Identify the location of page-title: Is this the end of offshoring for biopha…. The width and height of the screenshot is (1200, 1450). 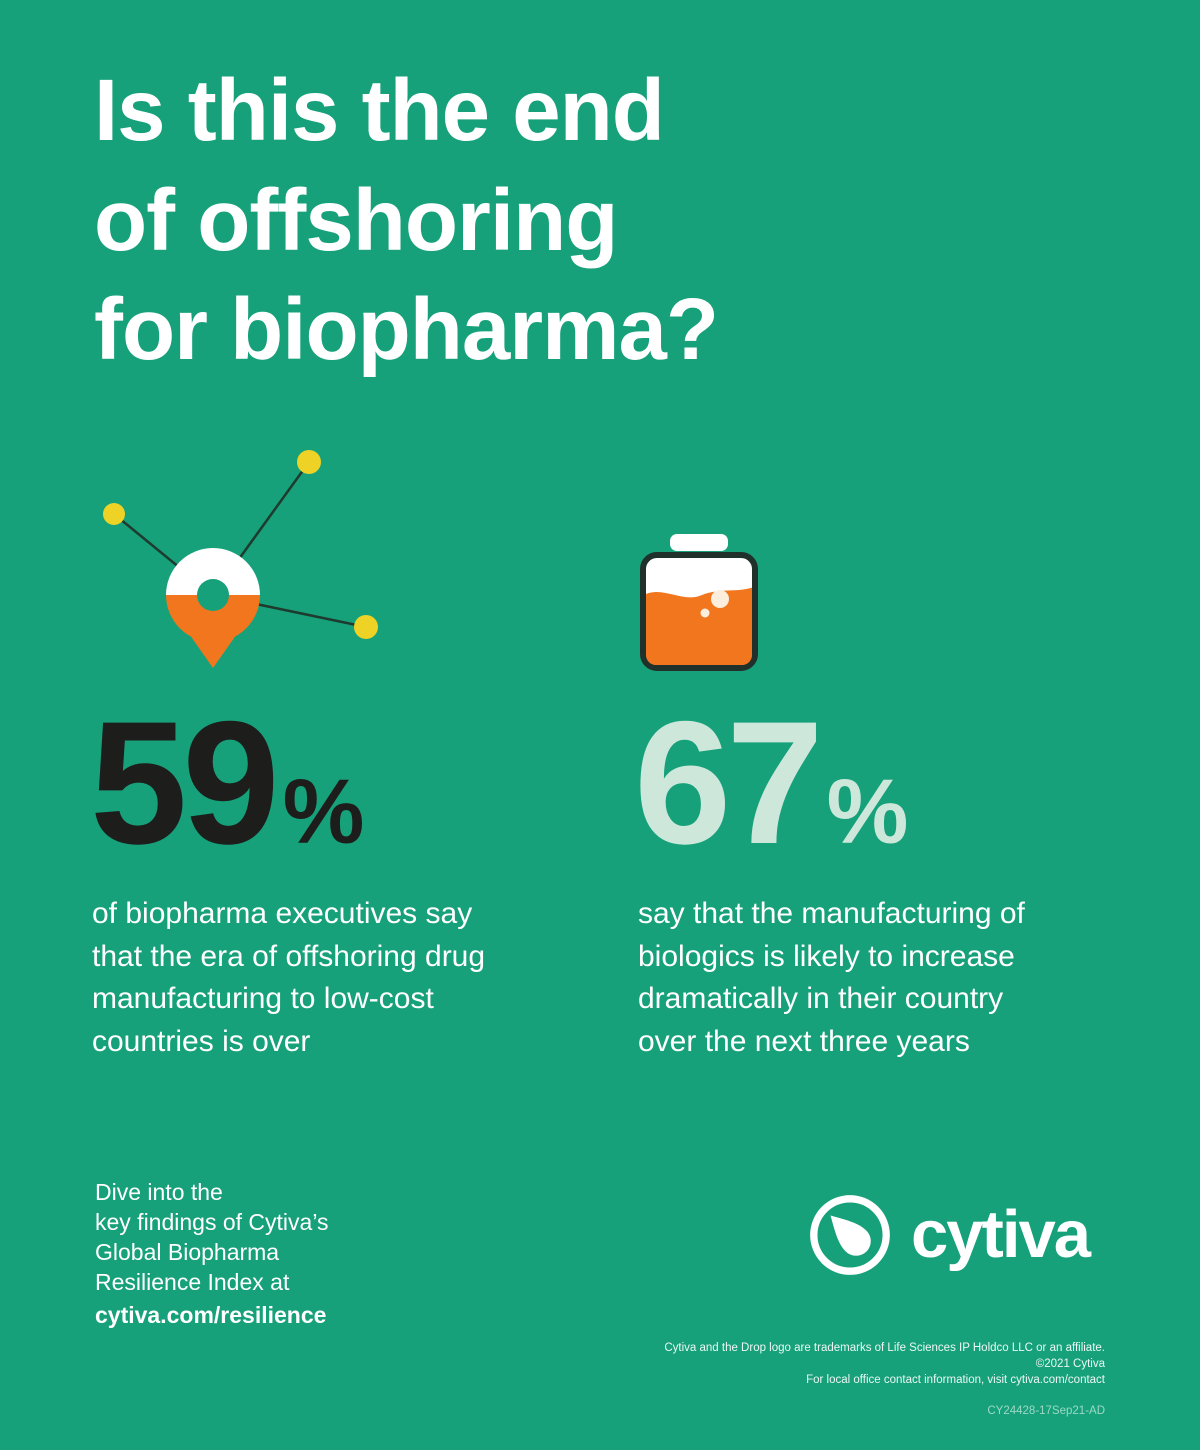
(406, 220).